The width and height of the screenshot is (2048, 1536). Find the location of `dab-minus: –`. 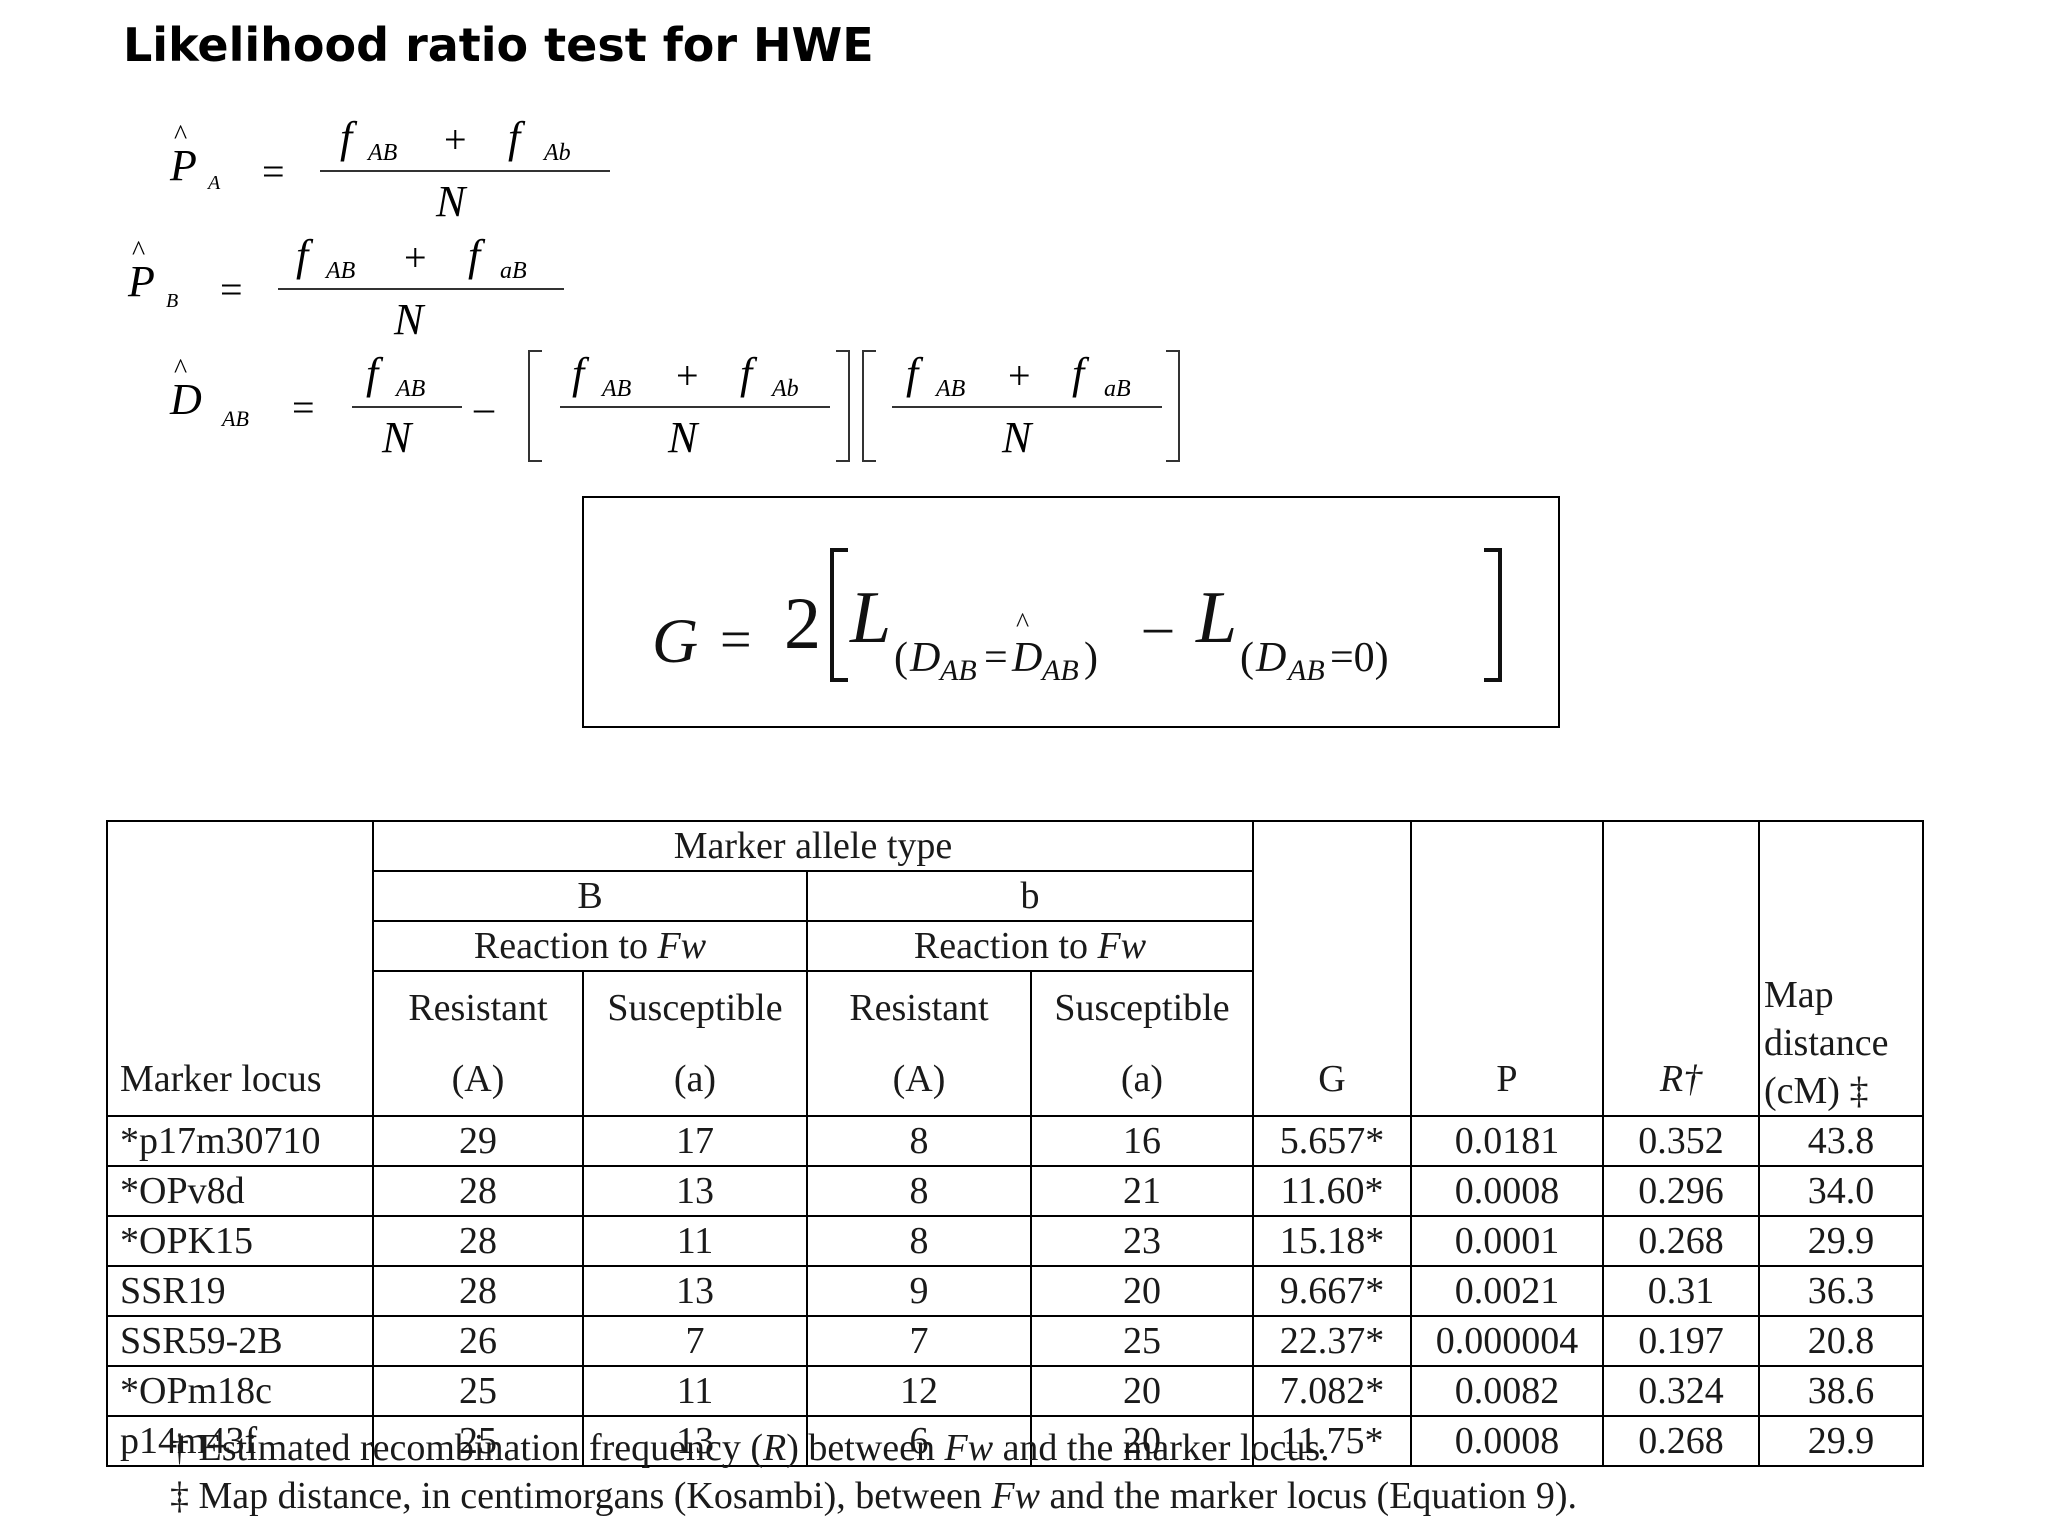

dab-minus: – is located at coordinates (484, 407).